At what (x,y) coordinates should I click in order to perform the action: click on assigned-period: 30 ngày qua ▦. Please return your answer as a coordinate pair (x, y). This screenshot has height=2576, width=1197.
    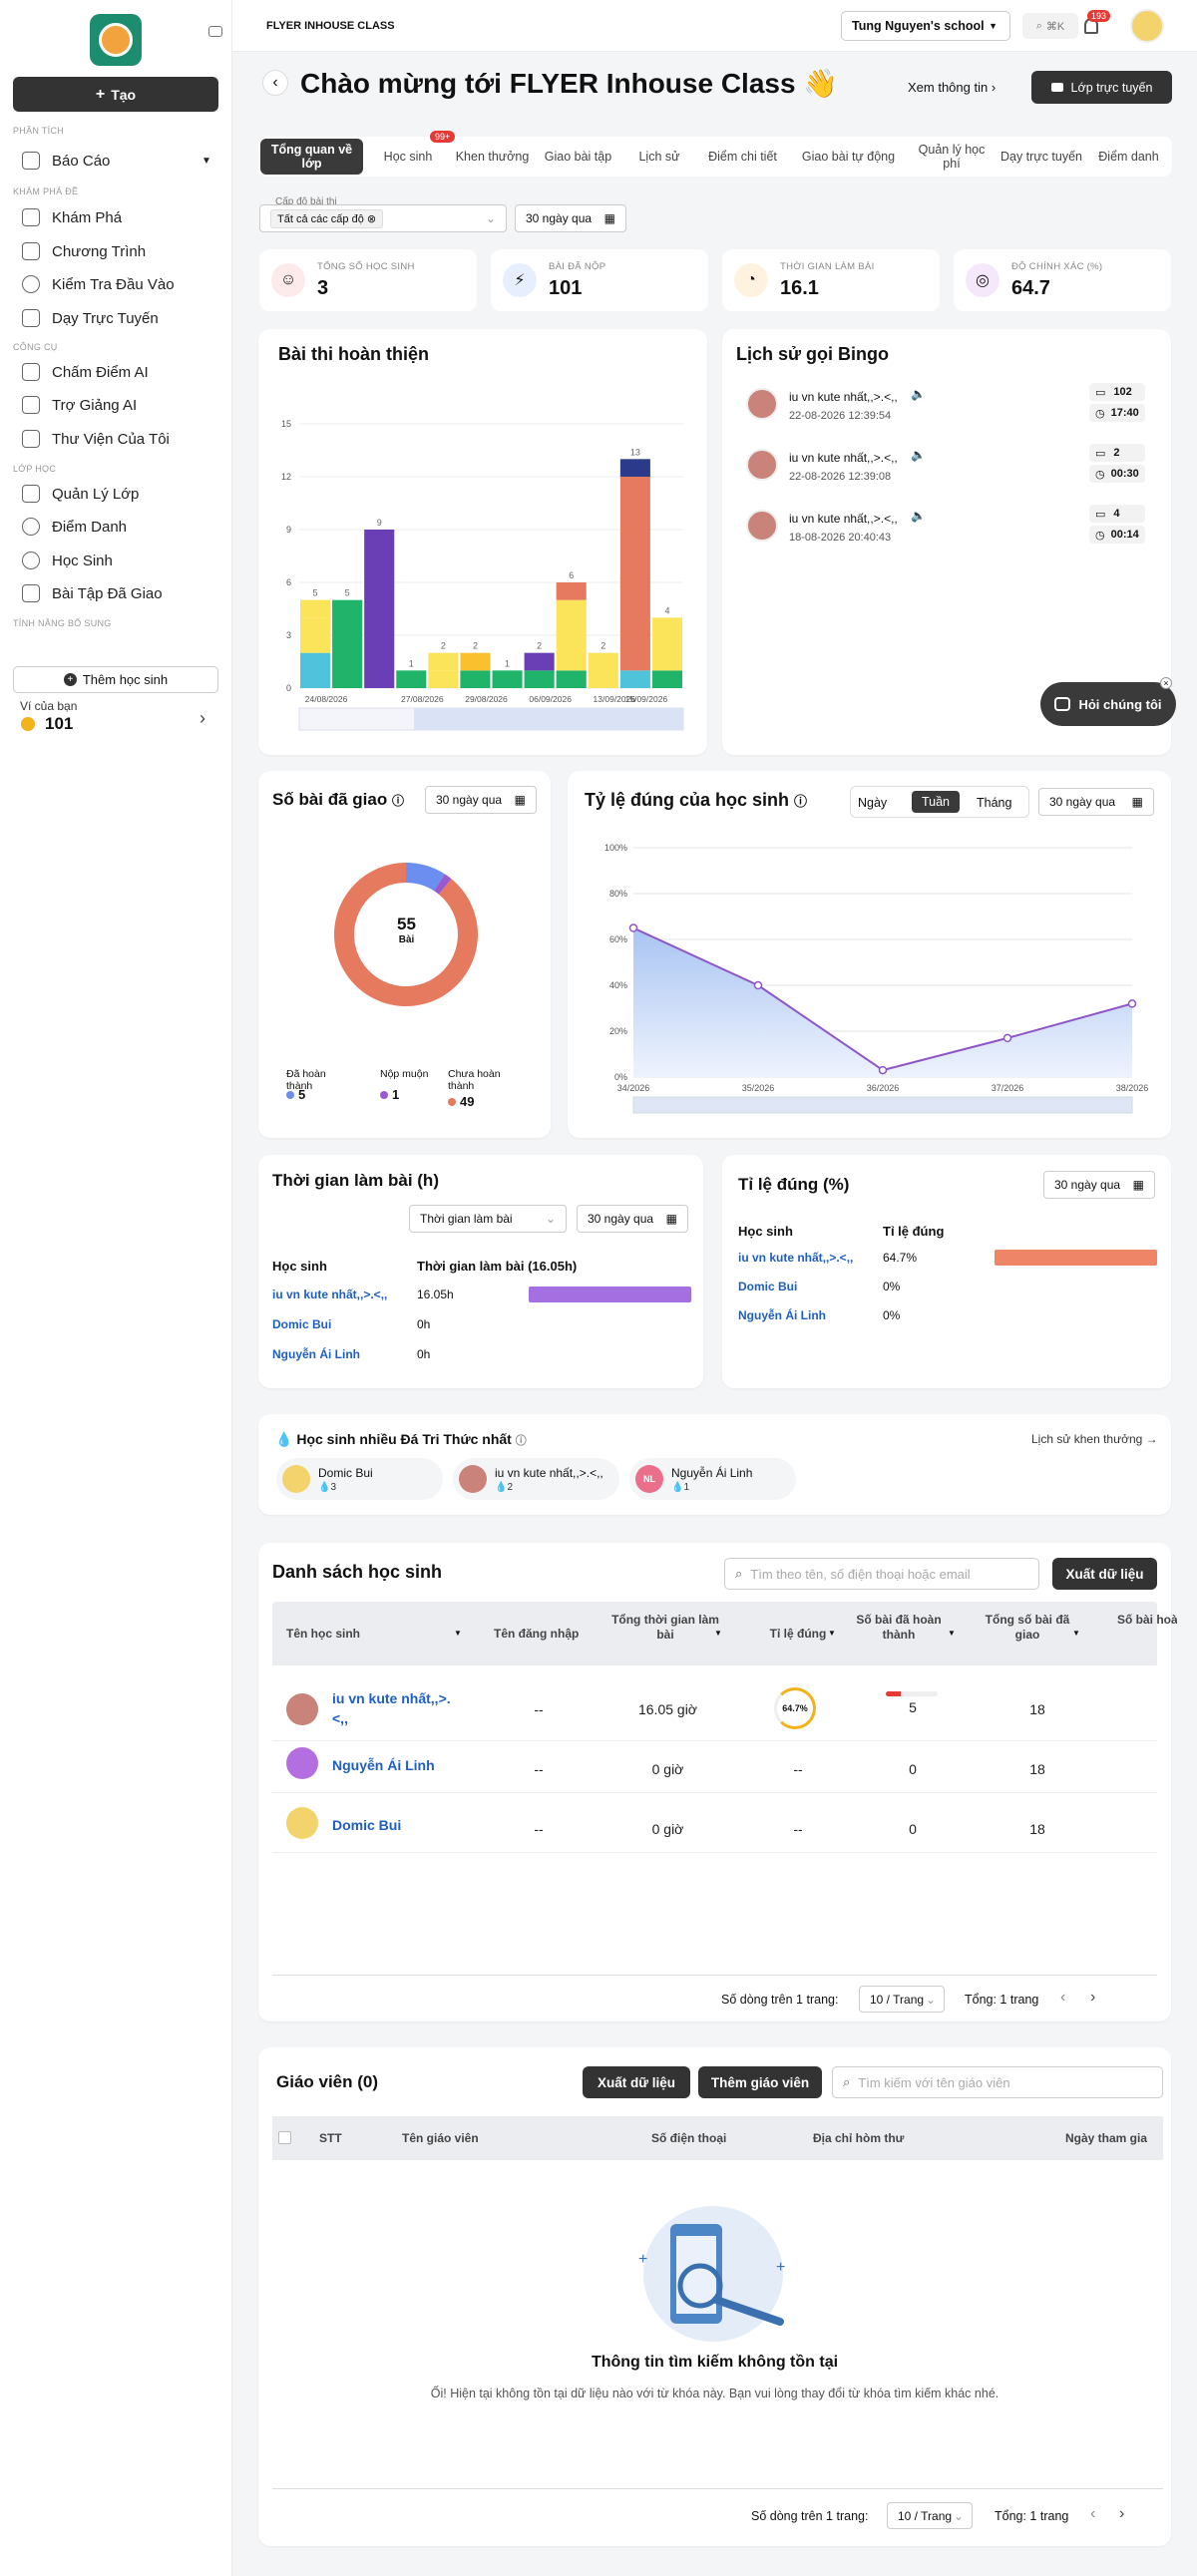
    Looking at the image, I should click on (481, 800).